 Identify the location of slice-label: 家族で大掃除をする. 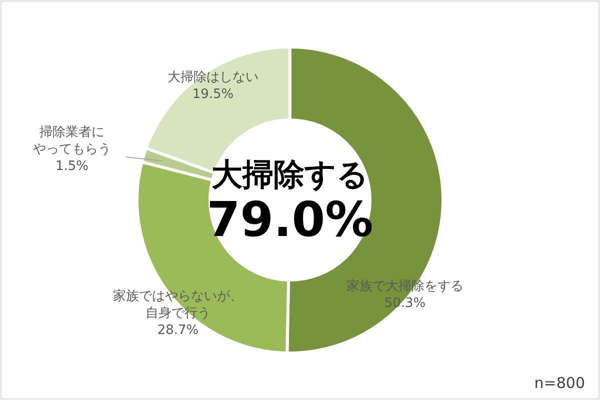
(405, 286).